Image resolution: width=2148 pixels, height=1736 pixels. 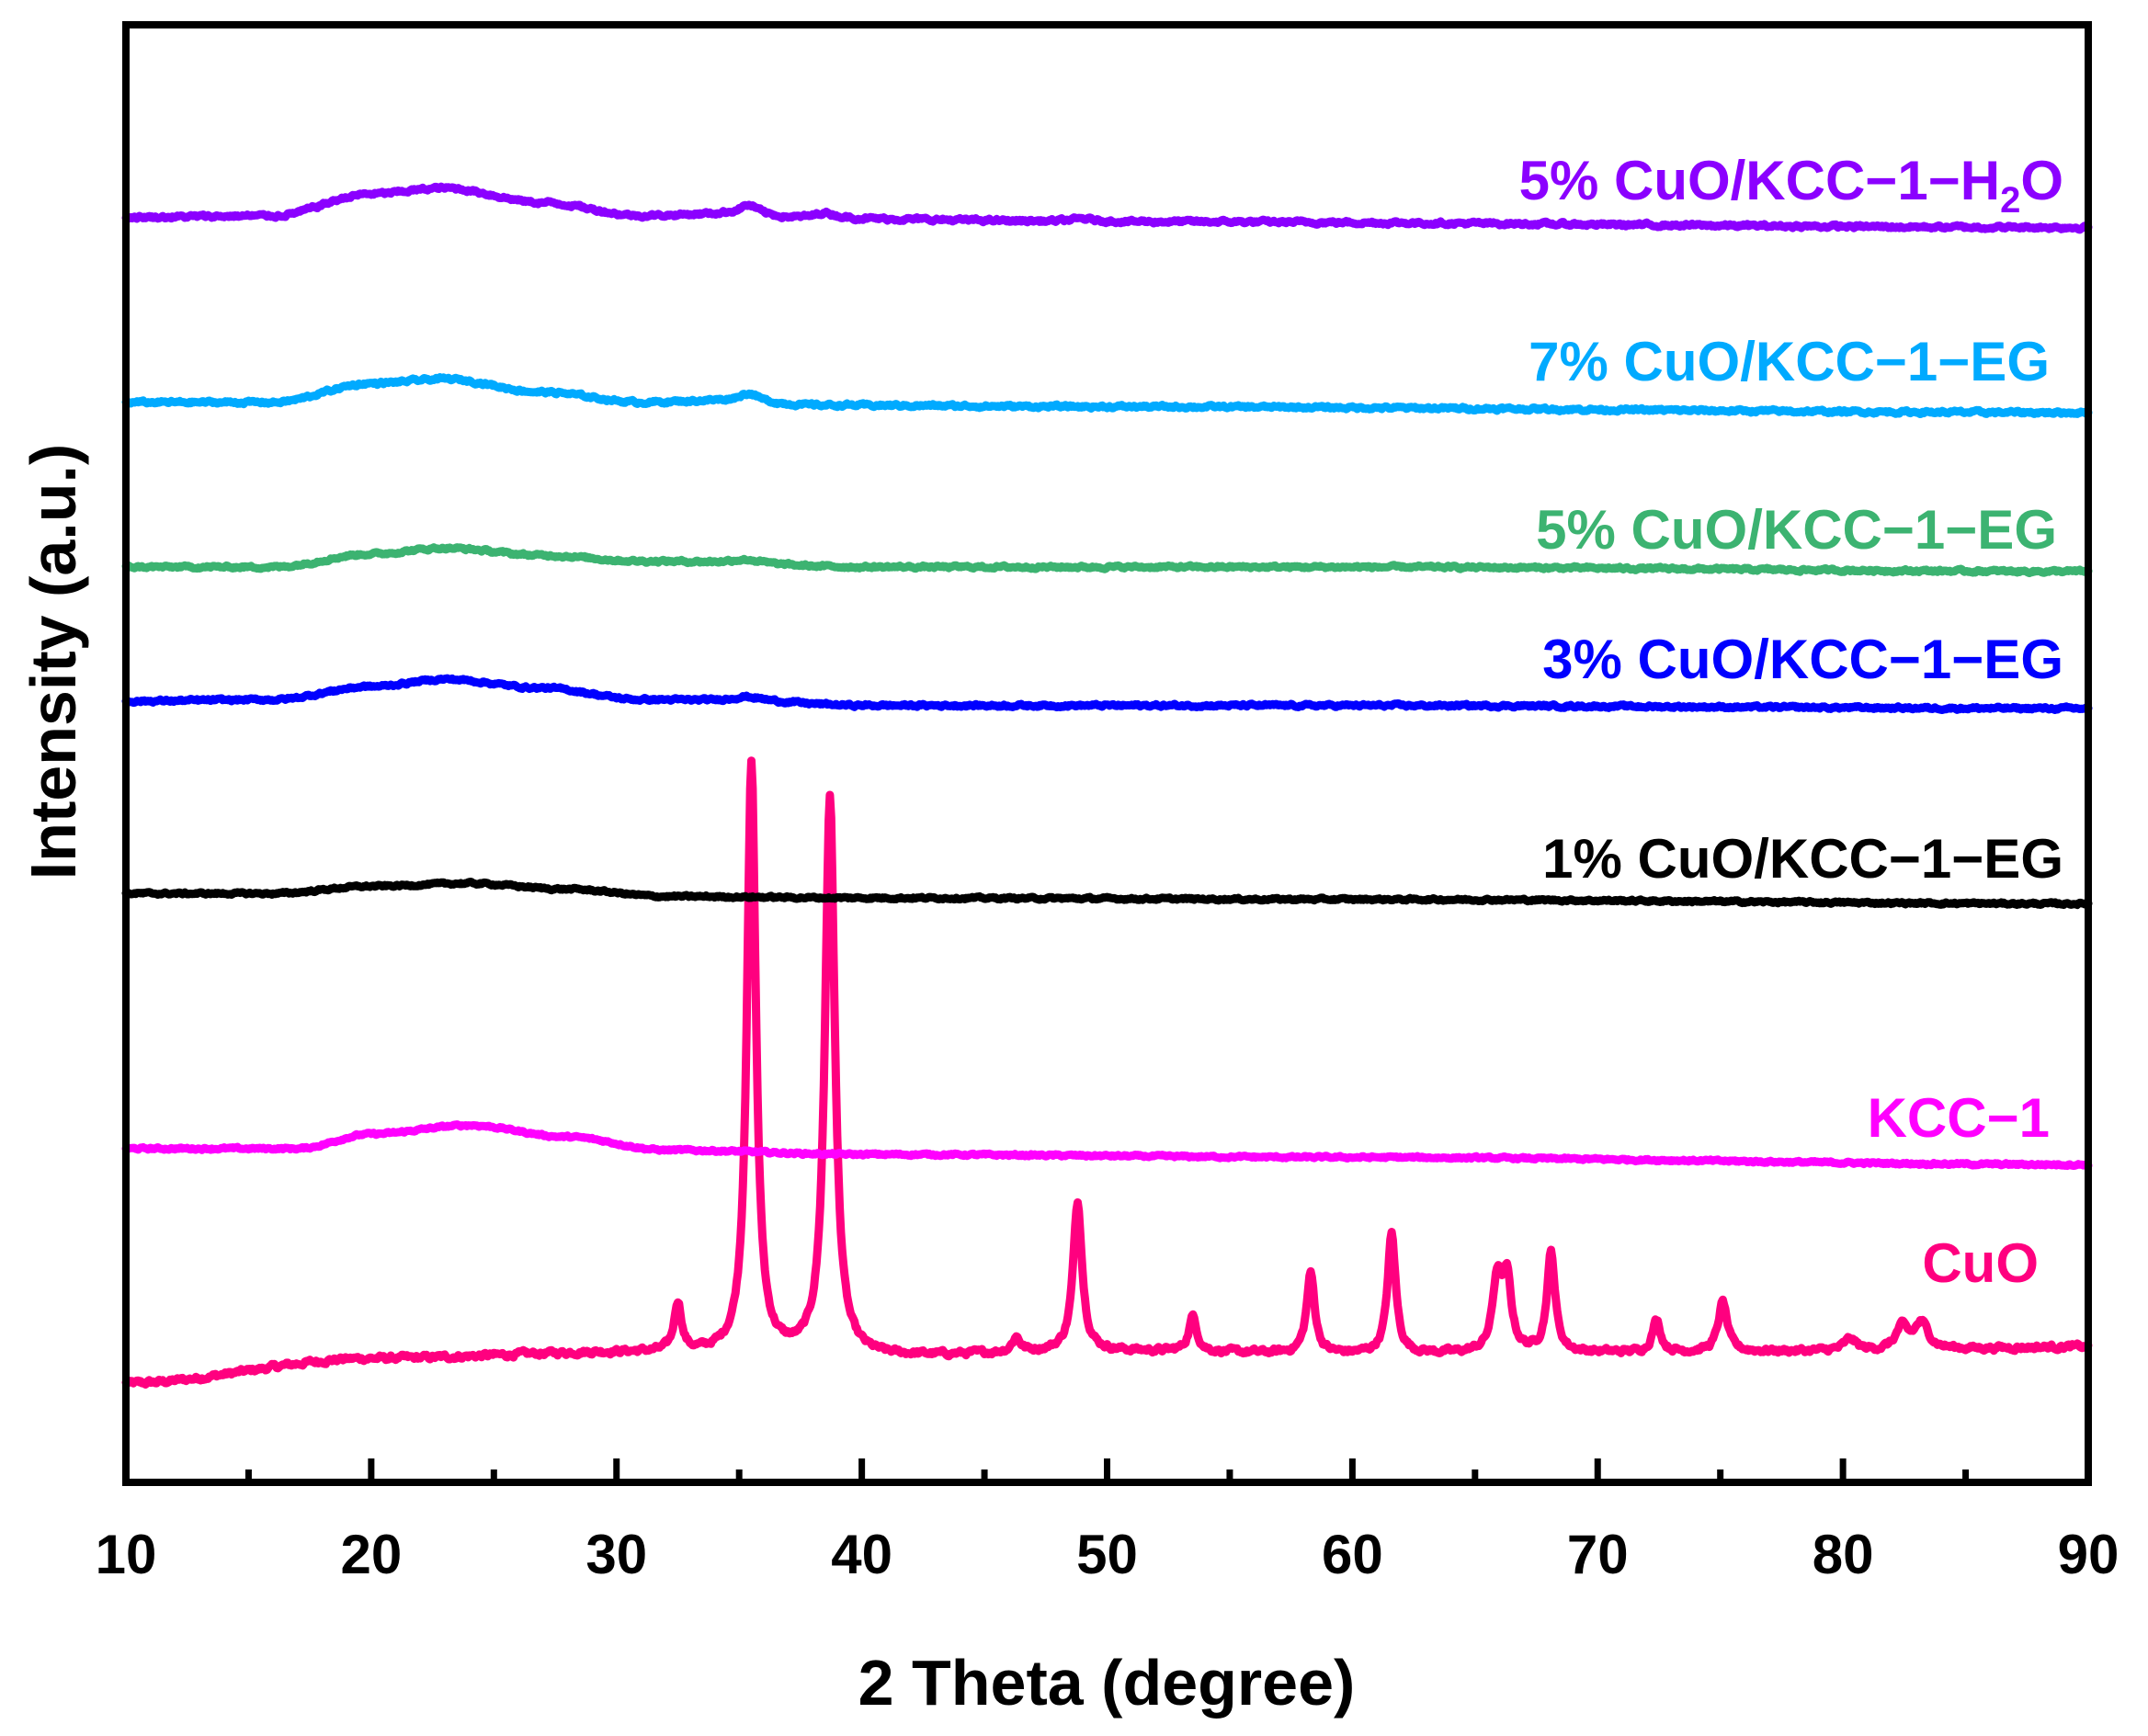 What do you see at coordinates (1107, 560) in the screenshot?
I see `series-line-5-cuo-kcc-1-eg` at bounding box center [1107, 560].